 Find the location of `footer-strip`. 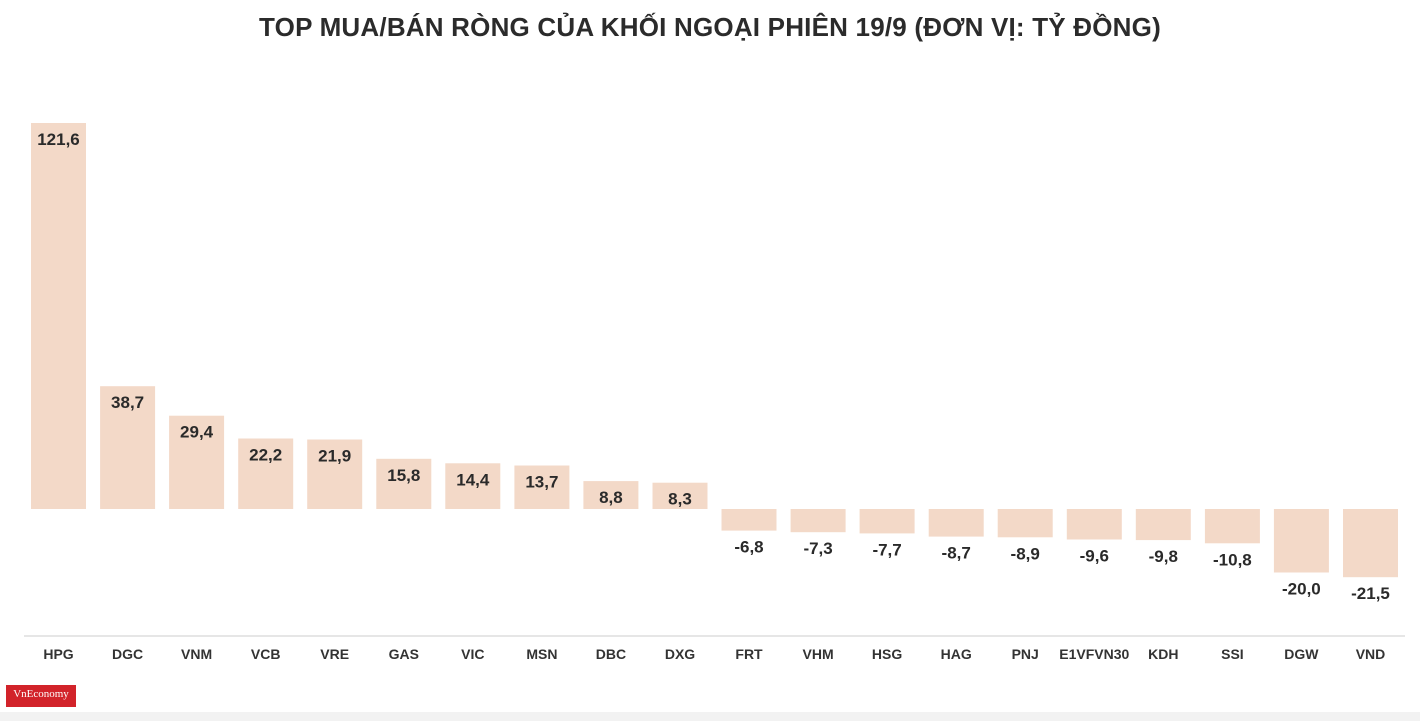

footer-strip is located at coordinates (710, 716).